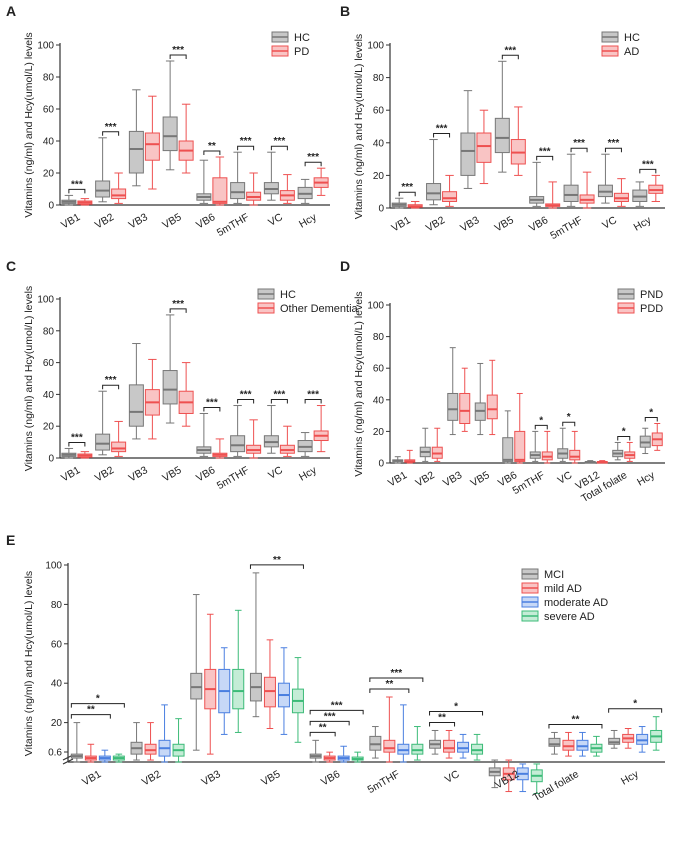  I want to click on box-a-4-1-body, so click(220, 190).